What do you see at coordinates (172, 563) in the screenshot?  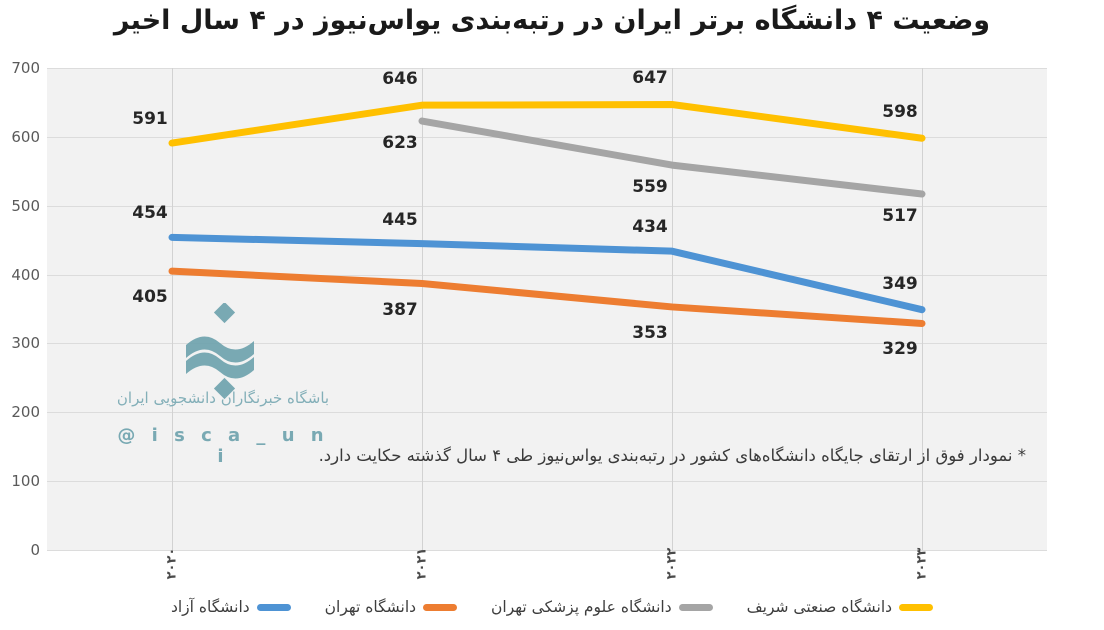 I see `x-axis-tick-label: ۲۰۲۰` at bounding box center [172, 563].